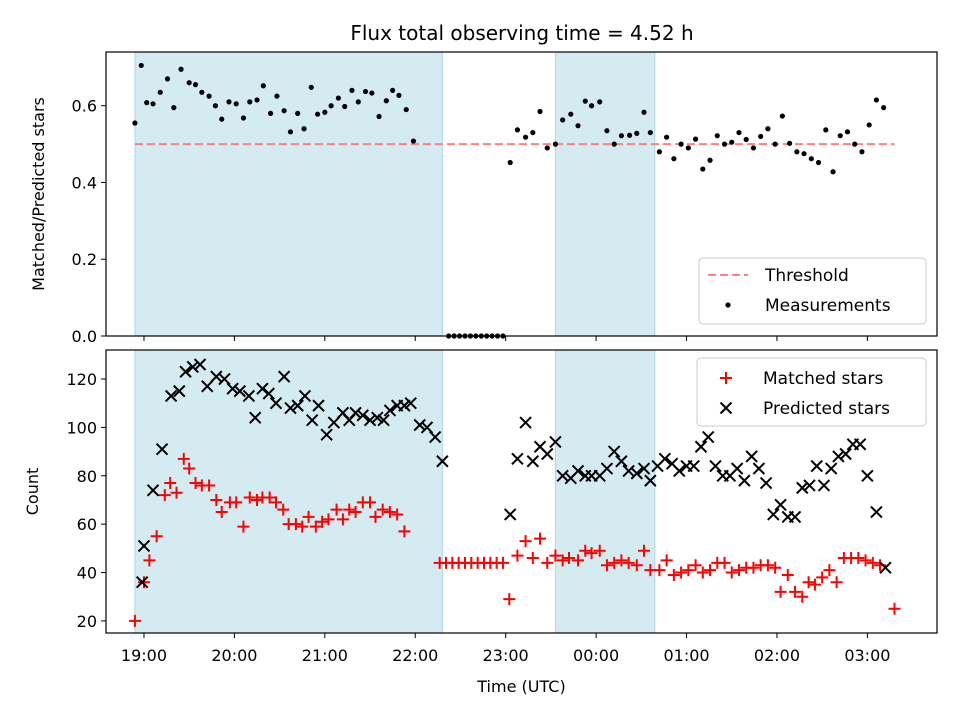  I want to click on legend-predicted-swatch, so click(726, 408).